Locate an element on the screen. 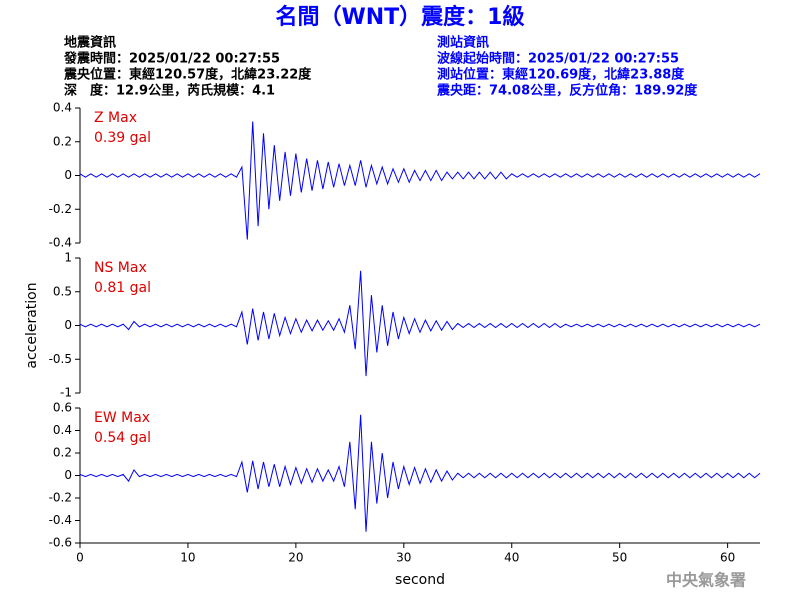 This screenshot has width=800, height=600. max-annotation: 0.39 gal is located at coordinates (122, 138).